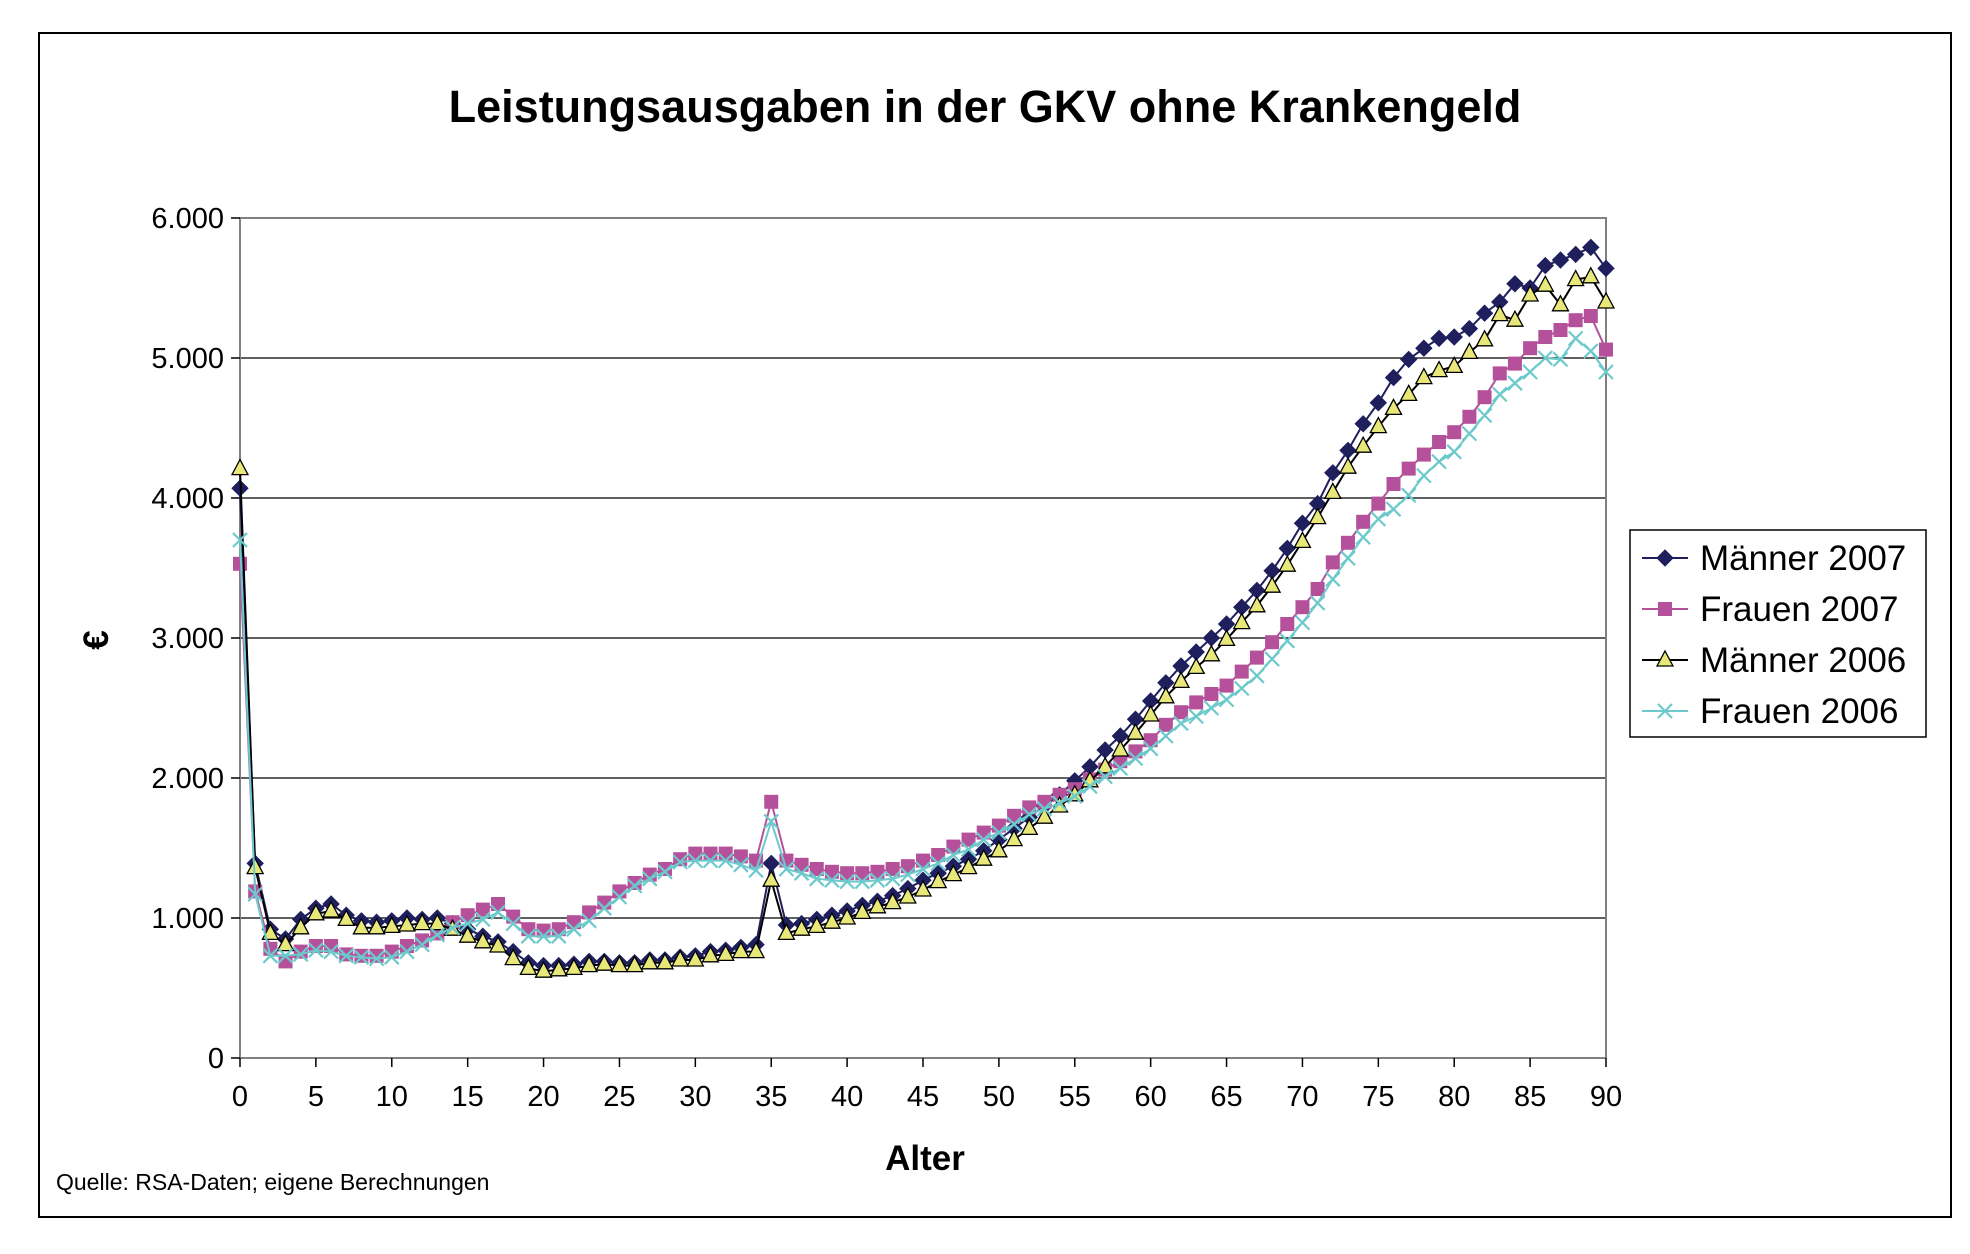 Image resolution: width=1970 pixels, height=1254 pixels. I want to click on x-tick-label: 55, so click(1075, 1097).